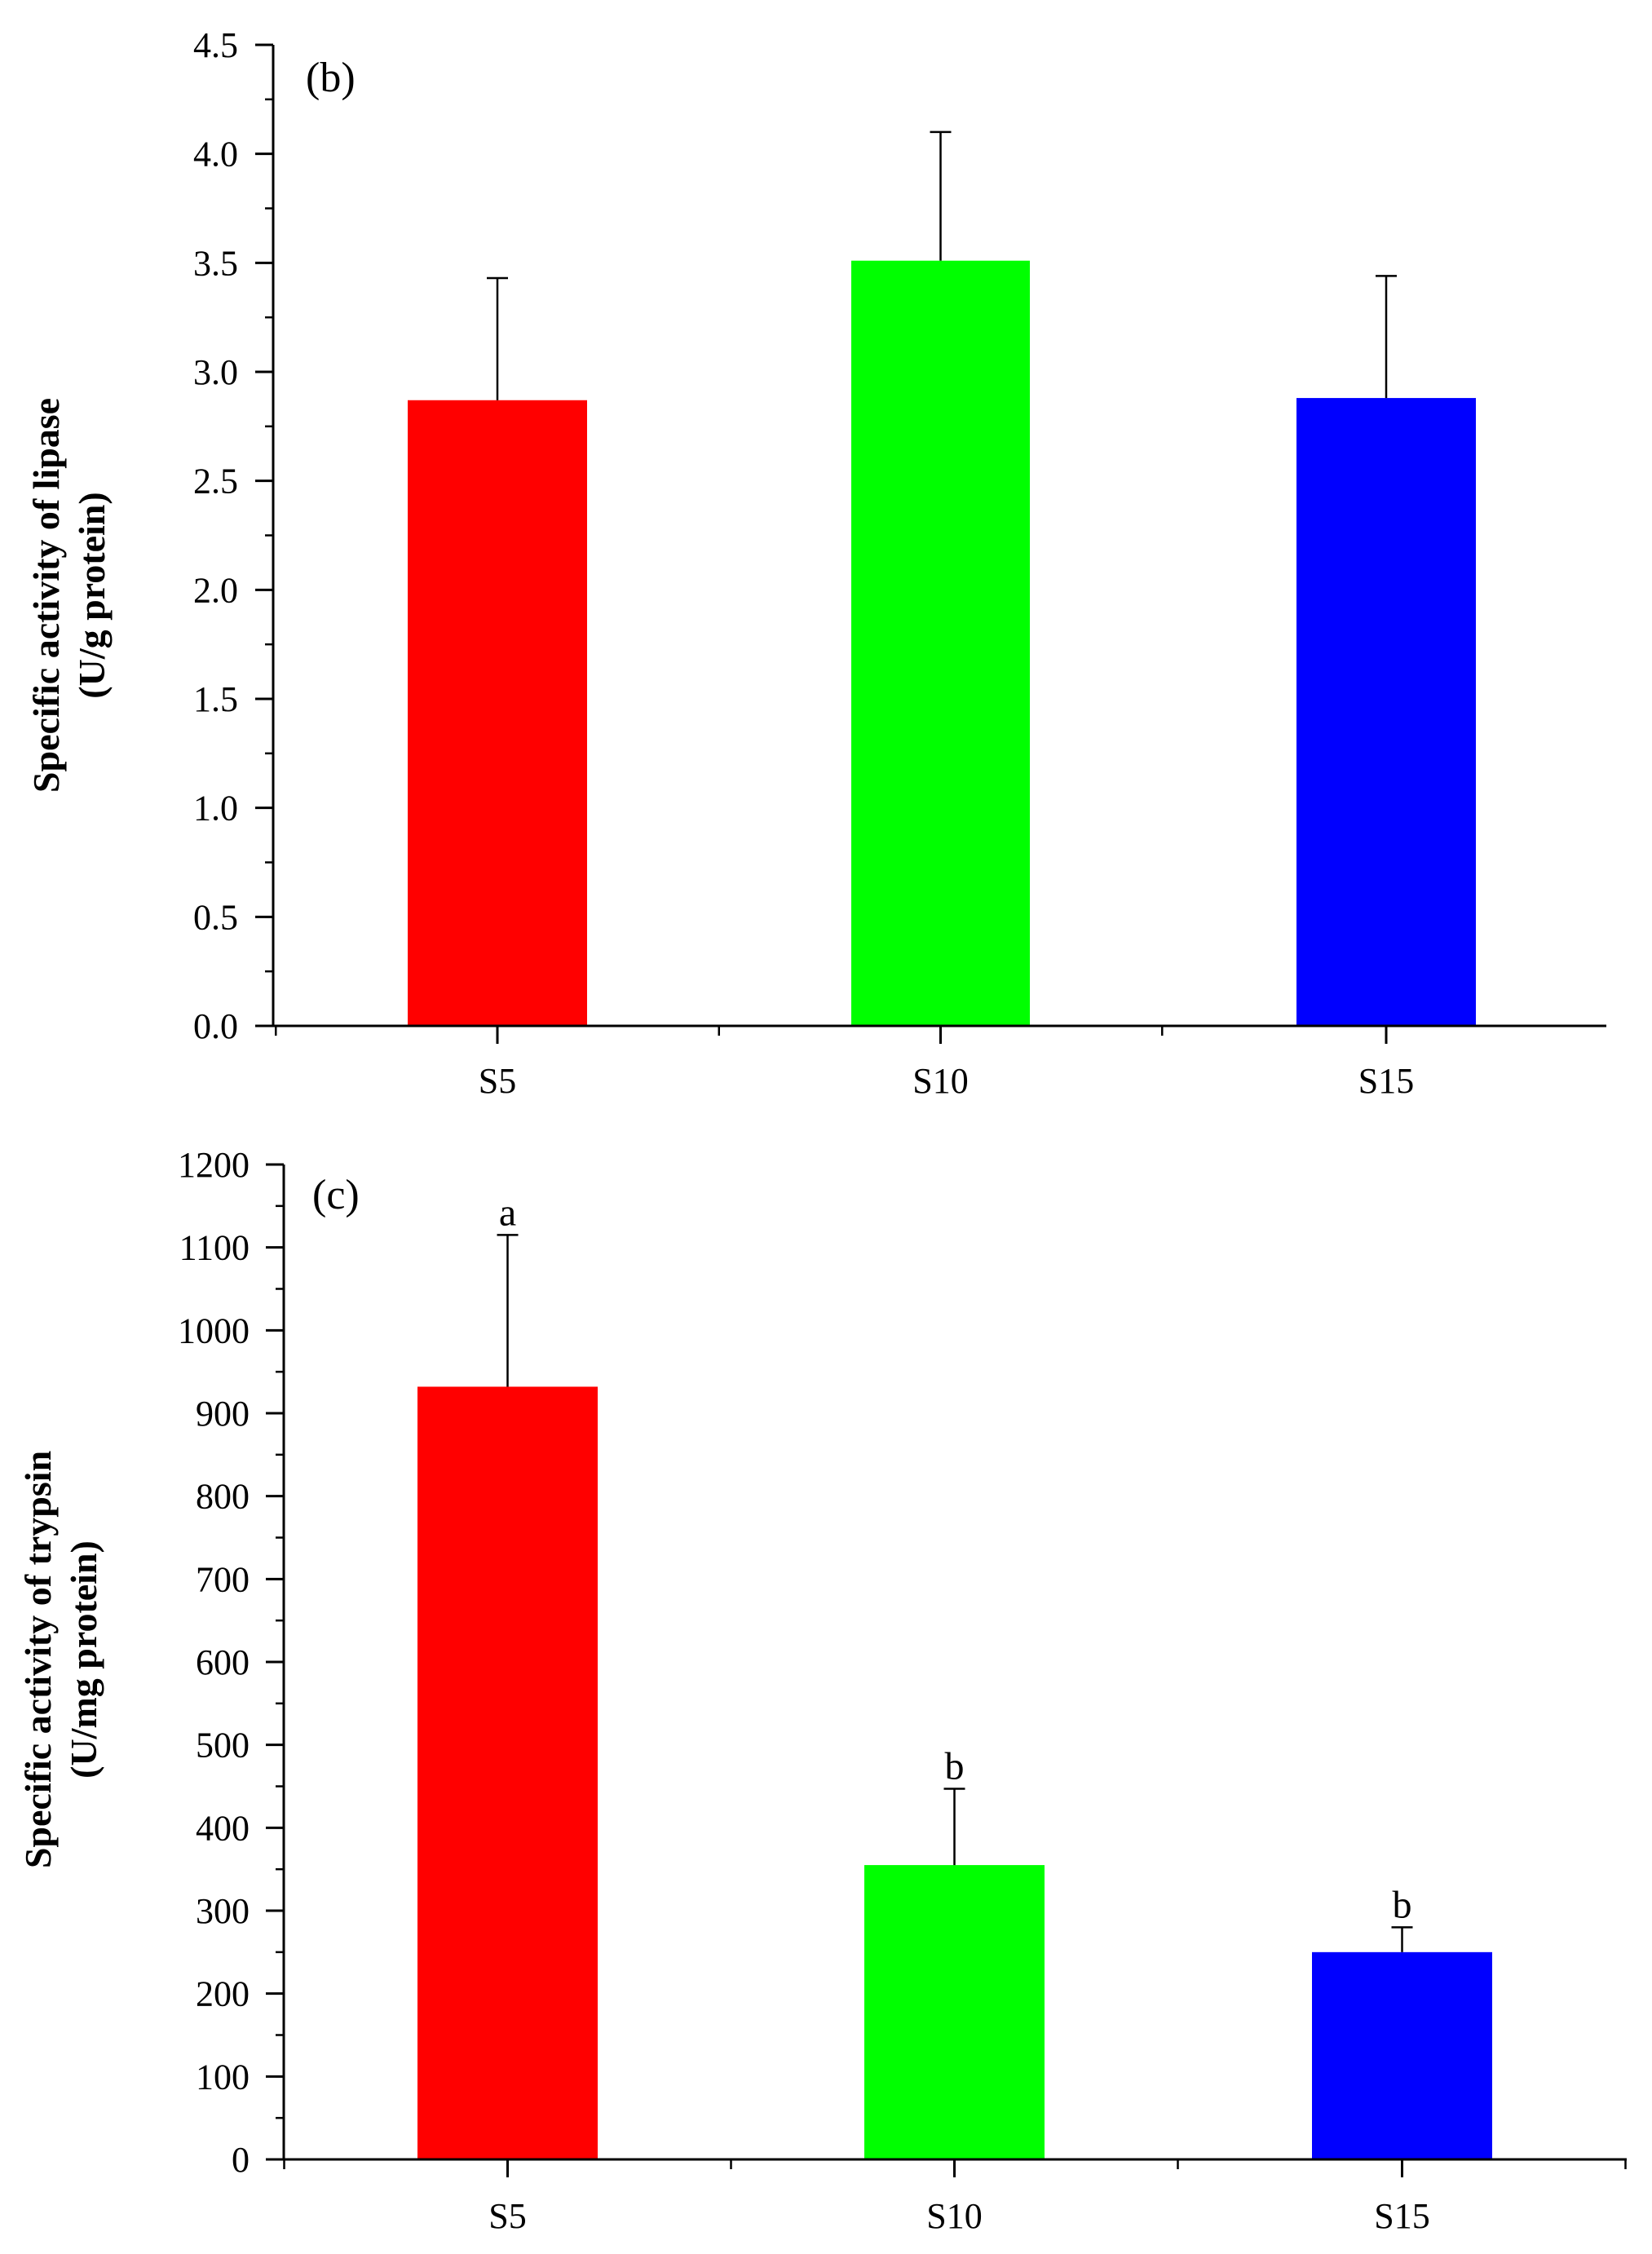 The image size is (1652, 2254). I want to click on chart-b-x-tick-label-s15: S15, so click(1386, 1081).